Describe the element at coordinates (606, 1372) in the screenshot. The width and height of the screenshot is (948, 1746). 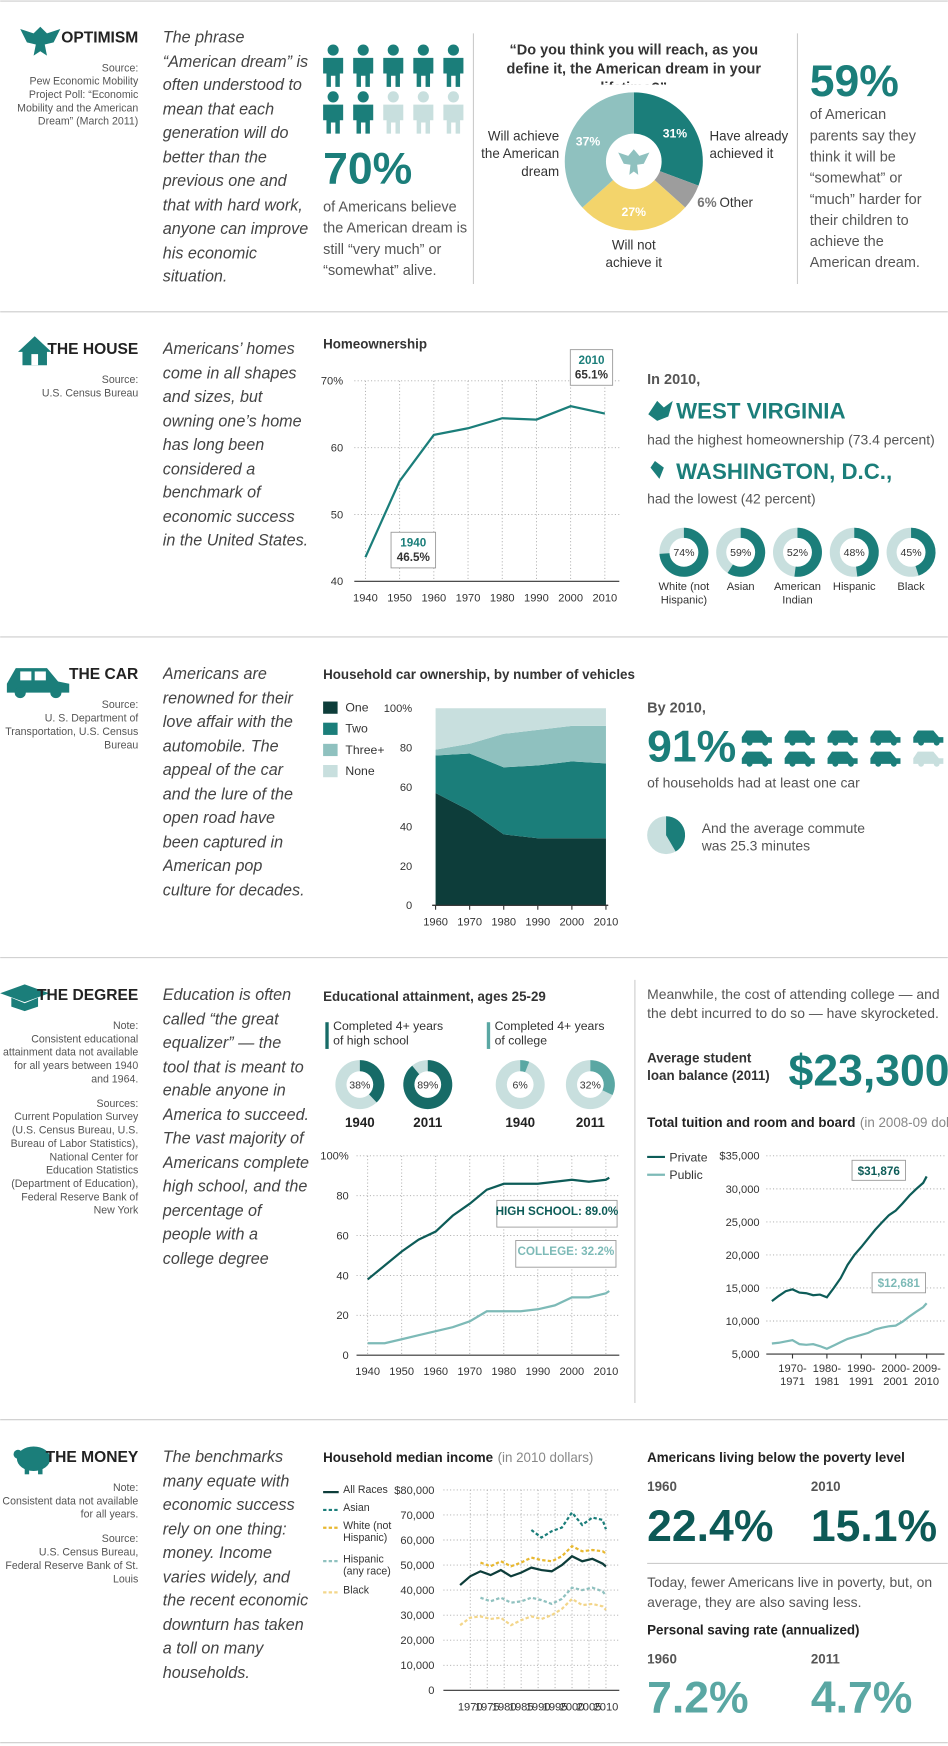
I see `x-tick-label: 2010` at that location.